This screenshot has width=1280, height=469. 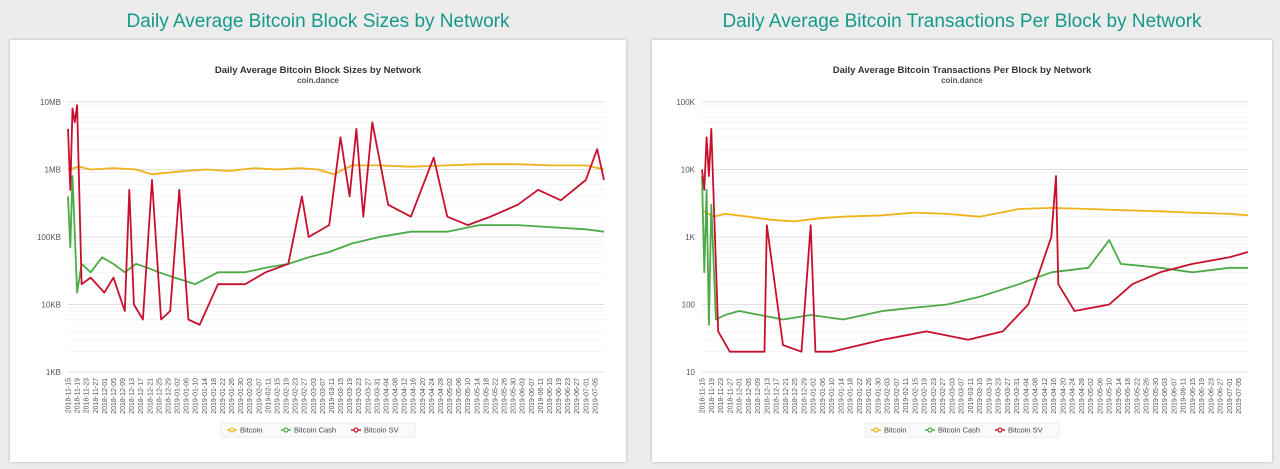 I want to click on x-tick-label: 2018-12-13, so click(x=767, y=396).